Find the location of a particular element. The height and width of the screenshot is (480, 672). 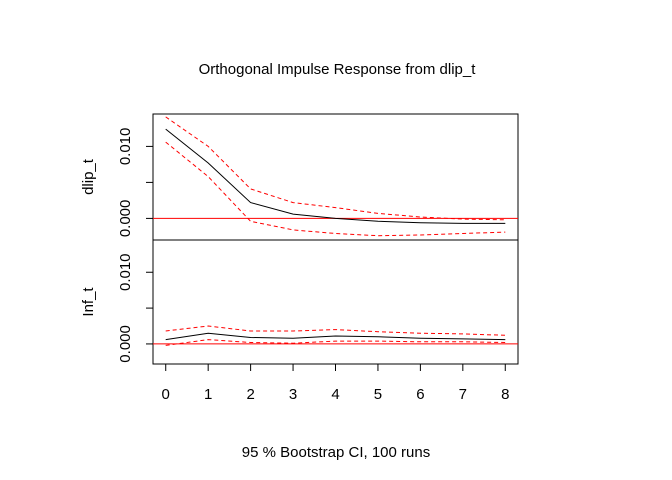

series-dlip-t is located at coordinates (335, 176).